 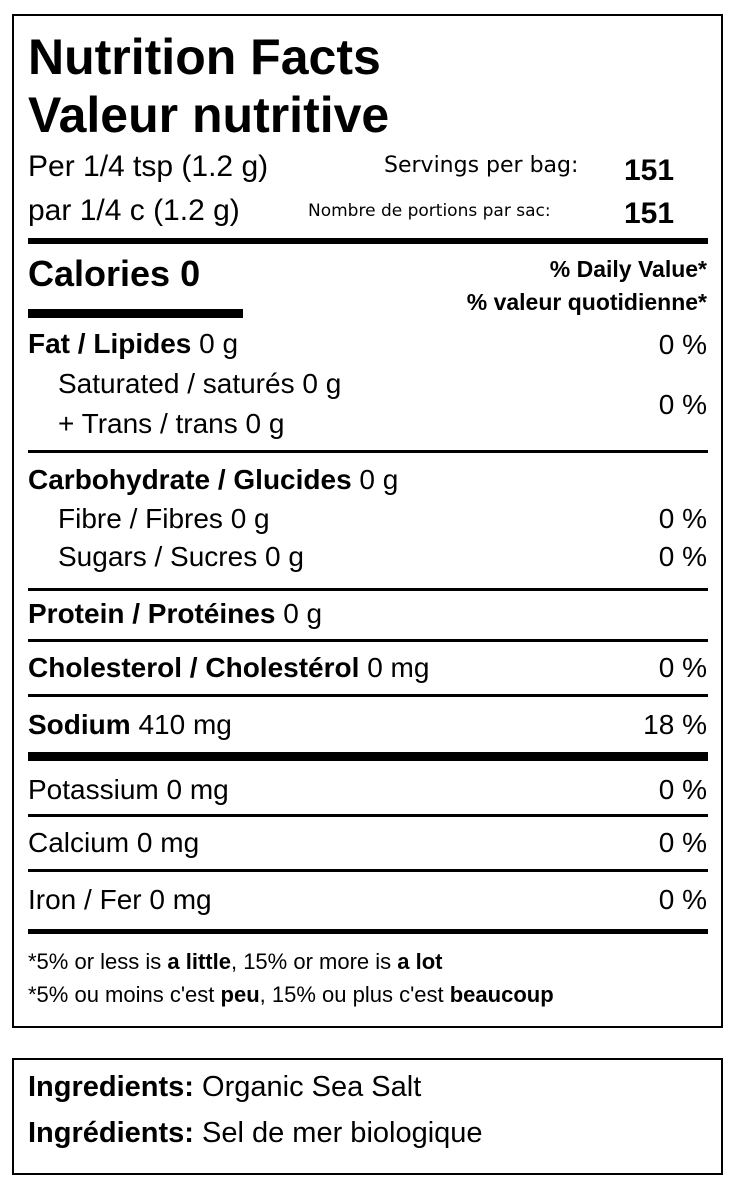 I want to click on protein-label: Protein / Protéines, so click(x=152, y=613).